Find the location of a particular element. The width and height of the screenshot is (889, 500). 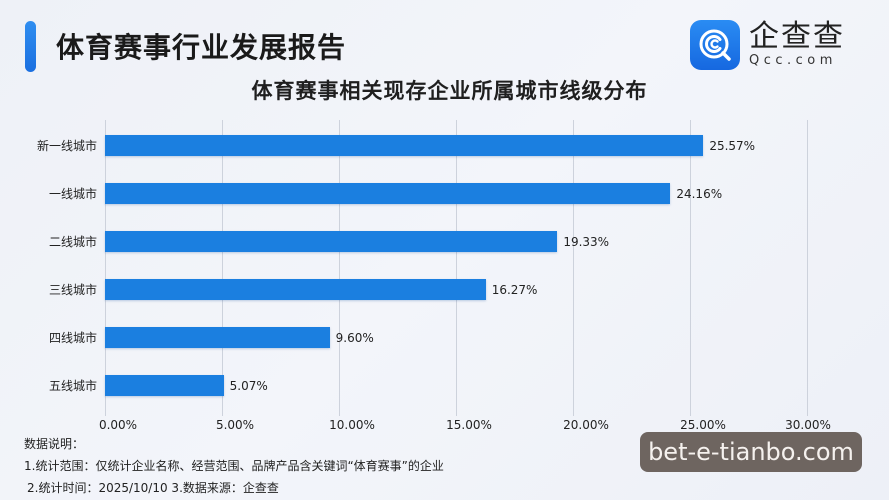

qcc-magnifier-c-icon is located at coordinates (715, 45).